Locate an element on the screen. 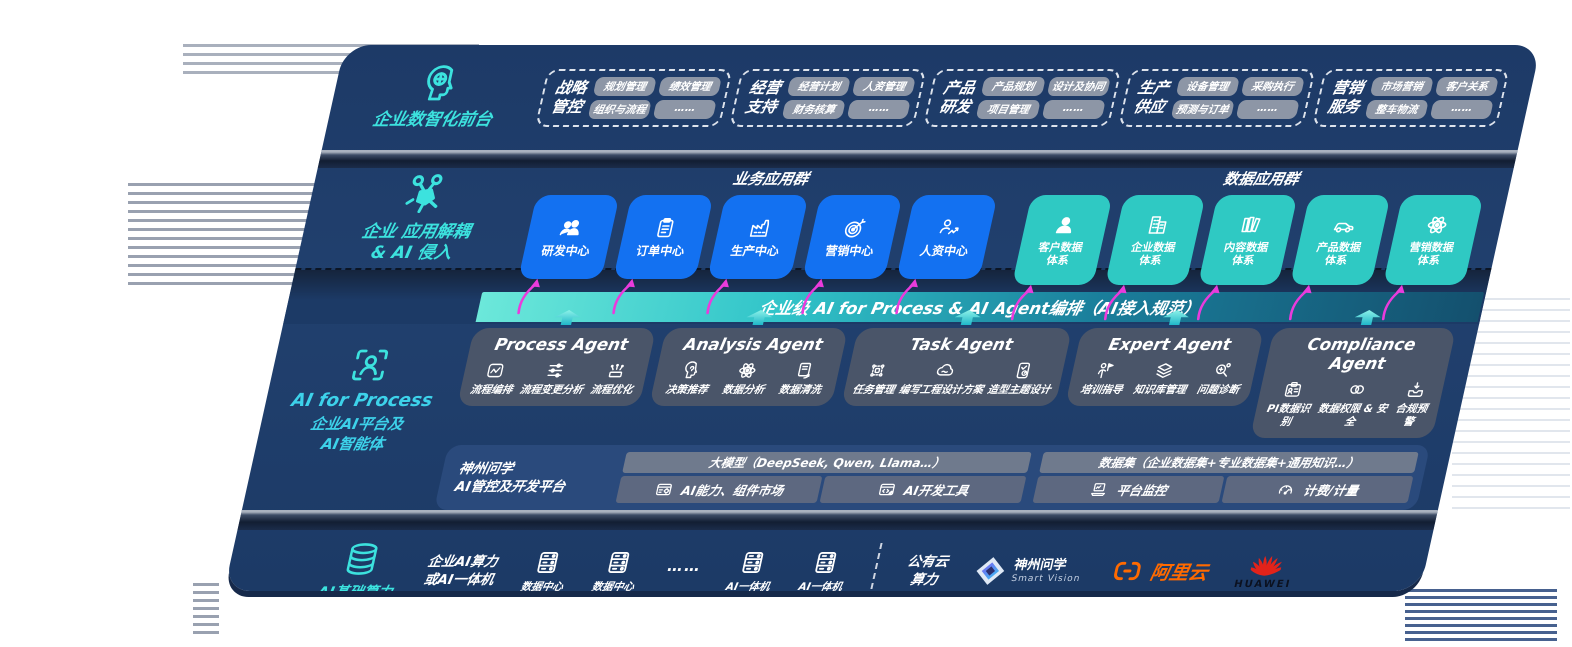 The width and height of the screenshot is (1572, 647). front-office-group-title-line: 支持 is located at coordinates (761, 106).